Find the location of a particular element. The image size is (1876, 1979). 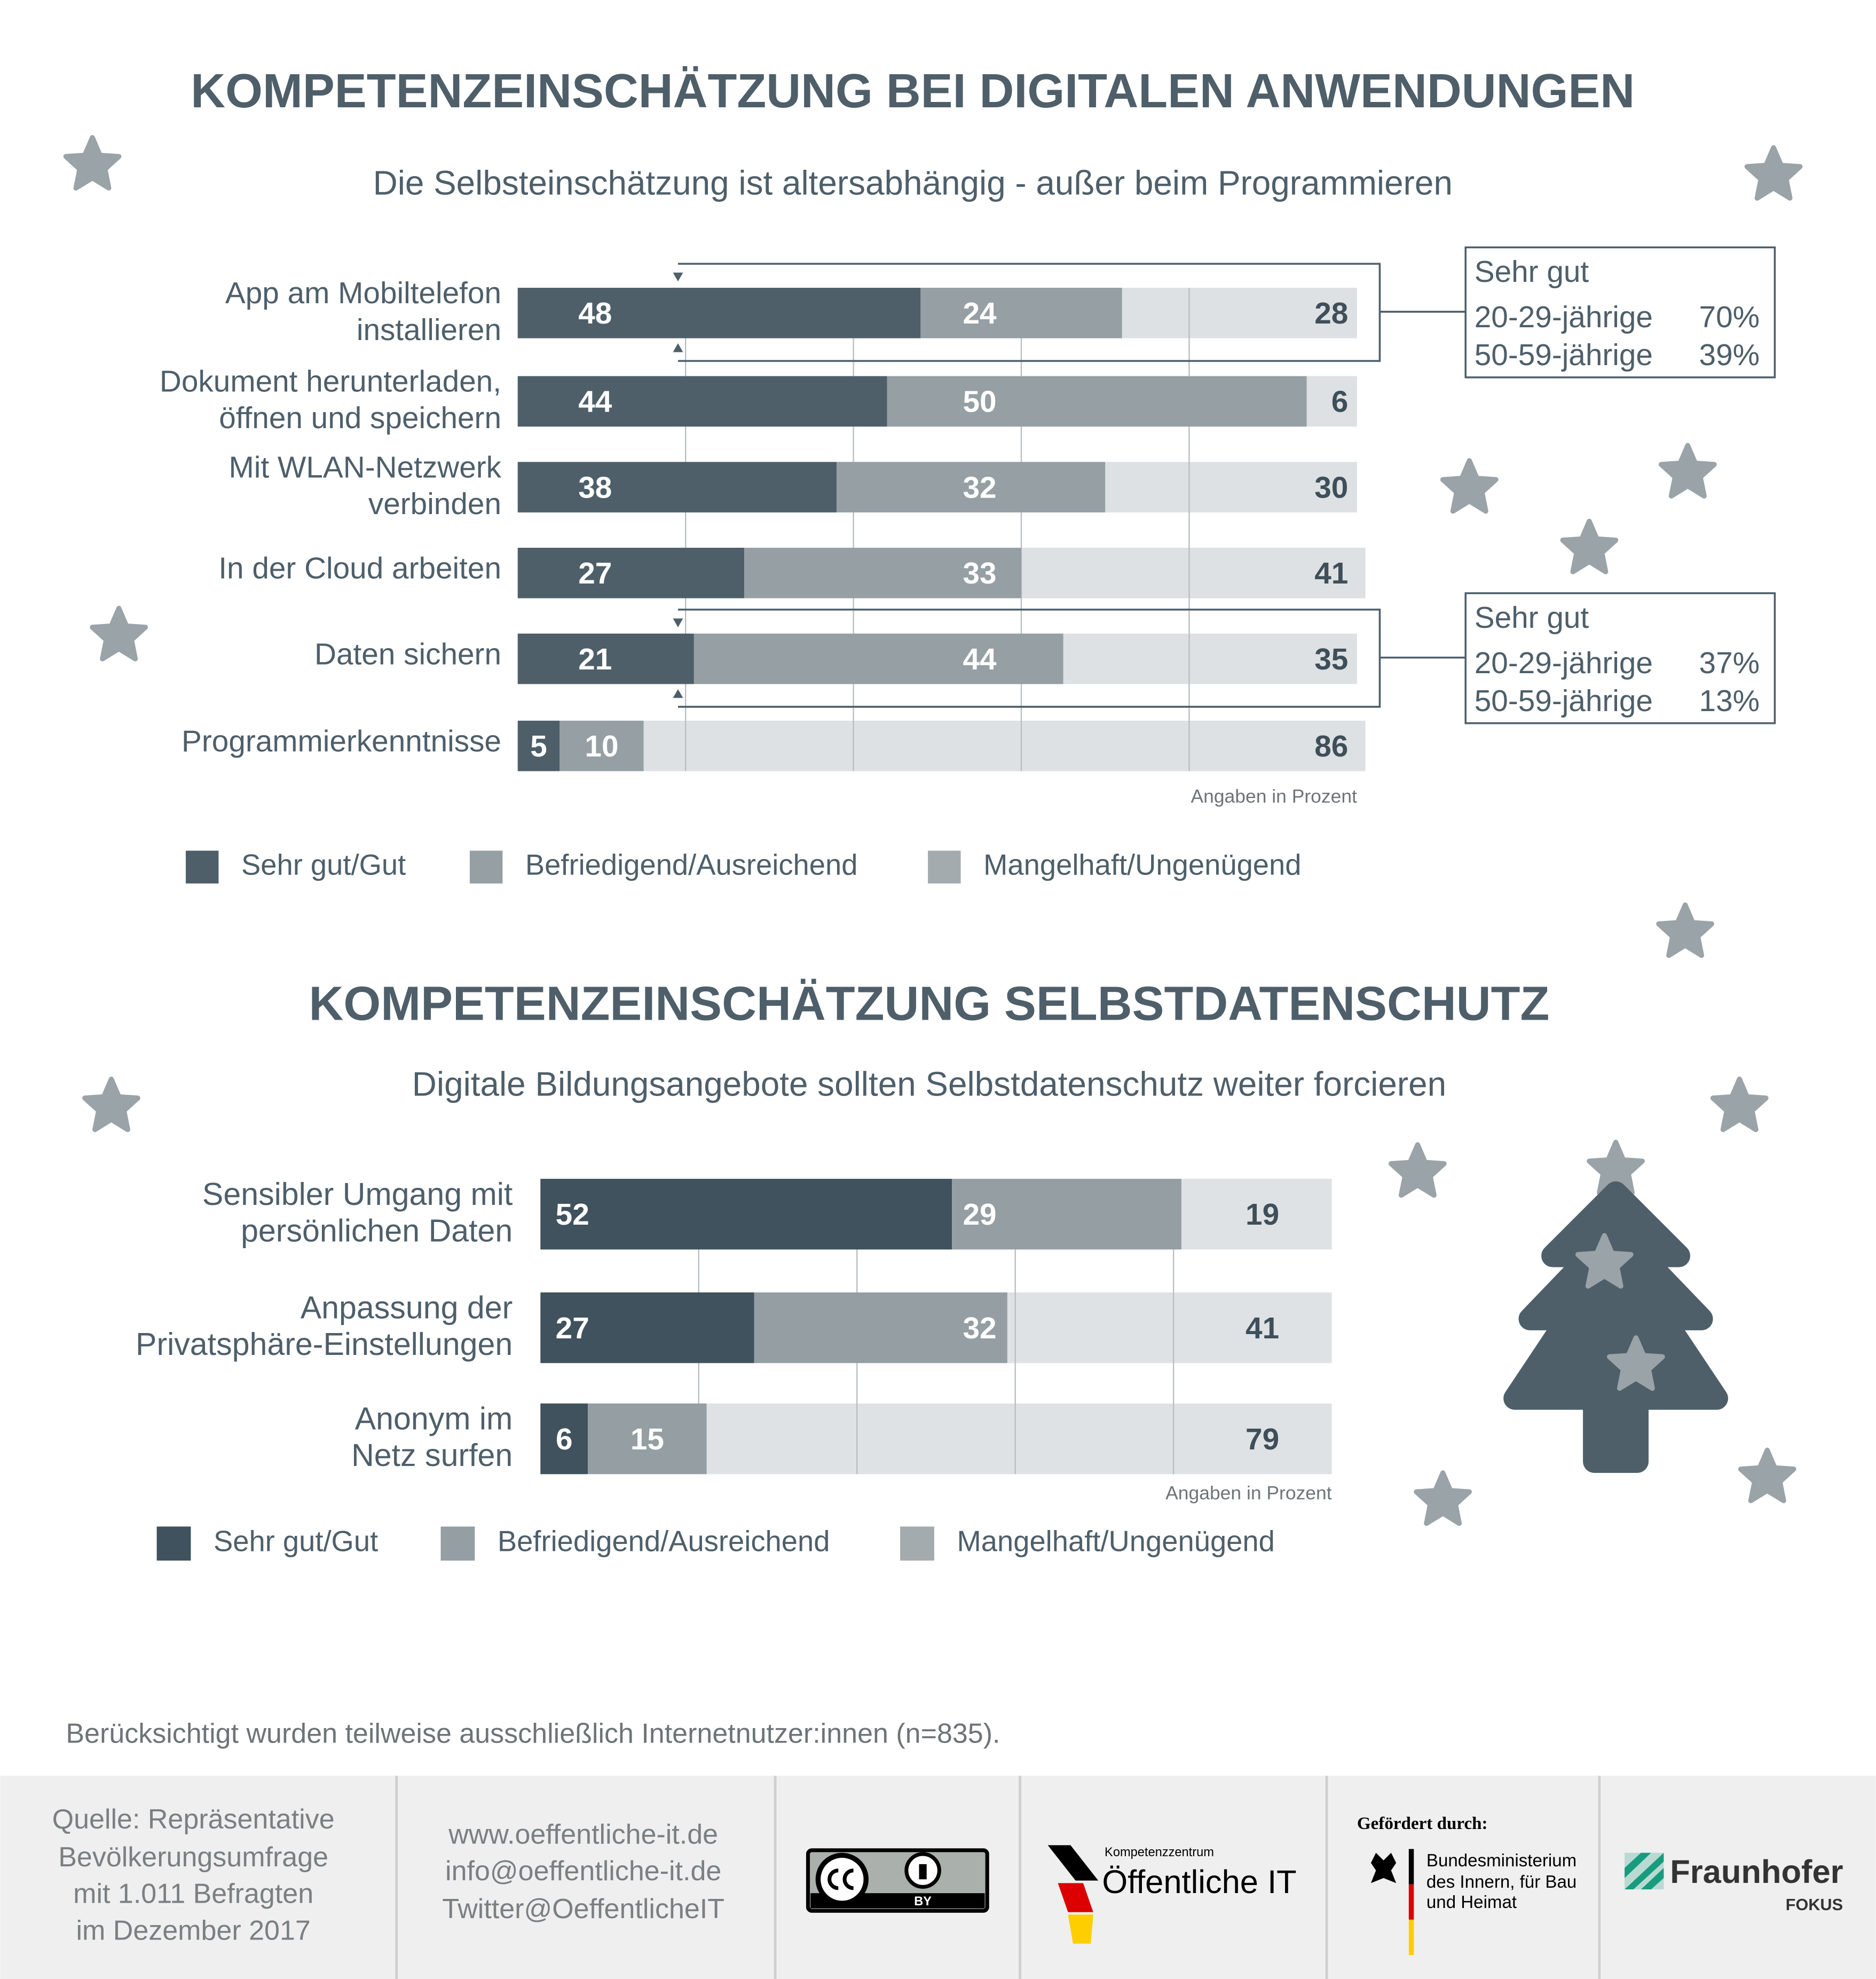

category-label: In der Cloud arbeiten is located at coordinates (359, 569).